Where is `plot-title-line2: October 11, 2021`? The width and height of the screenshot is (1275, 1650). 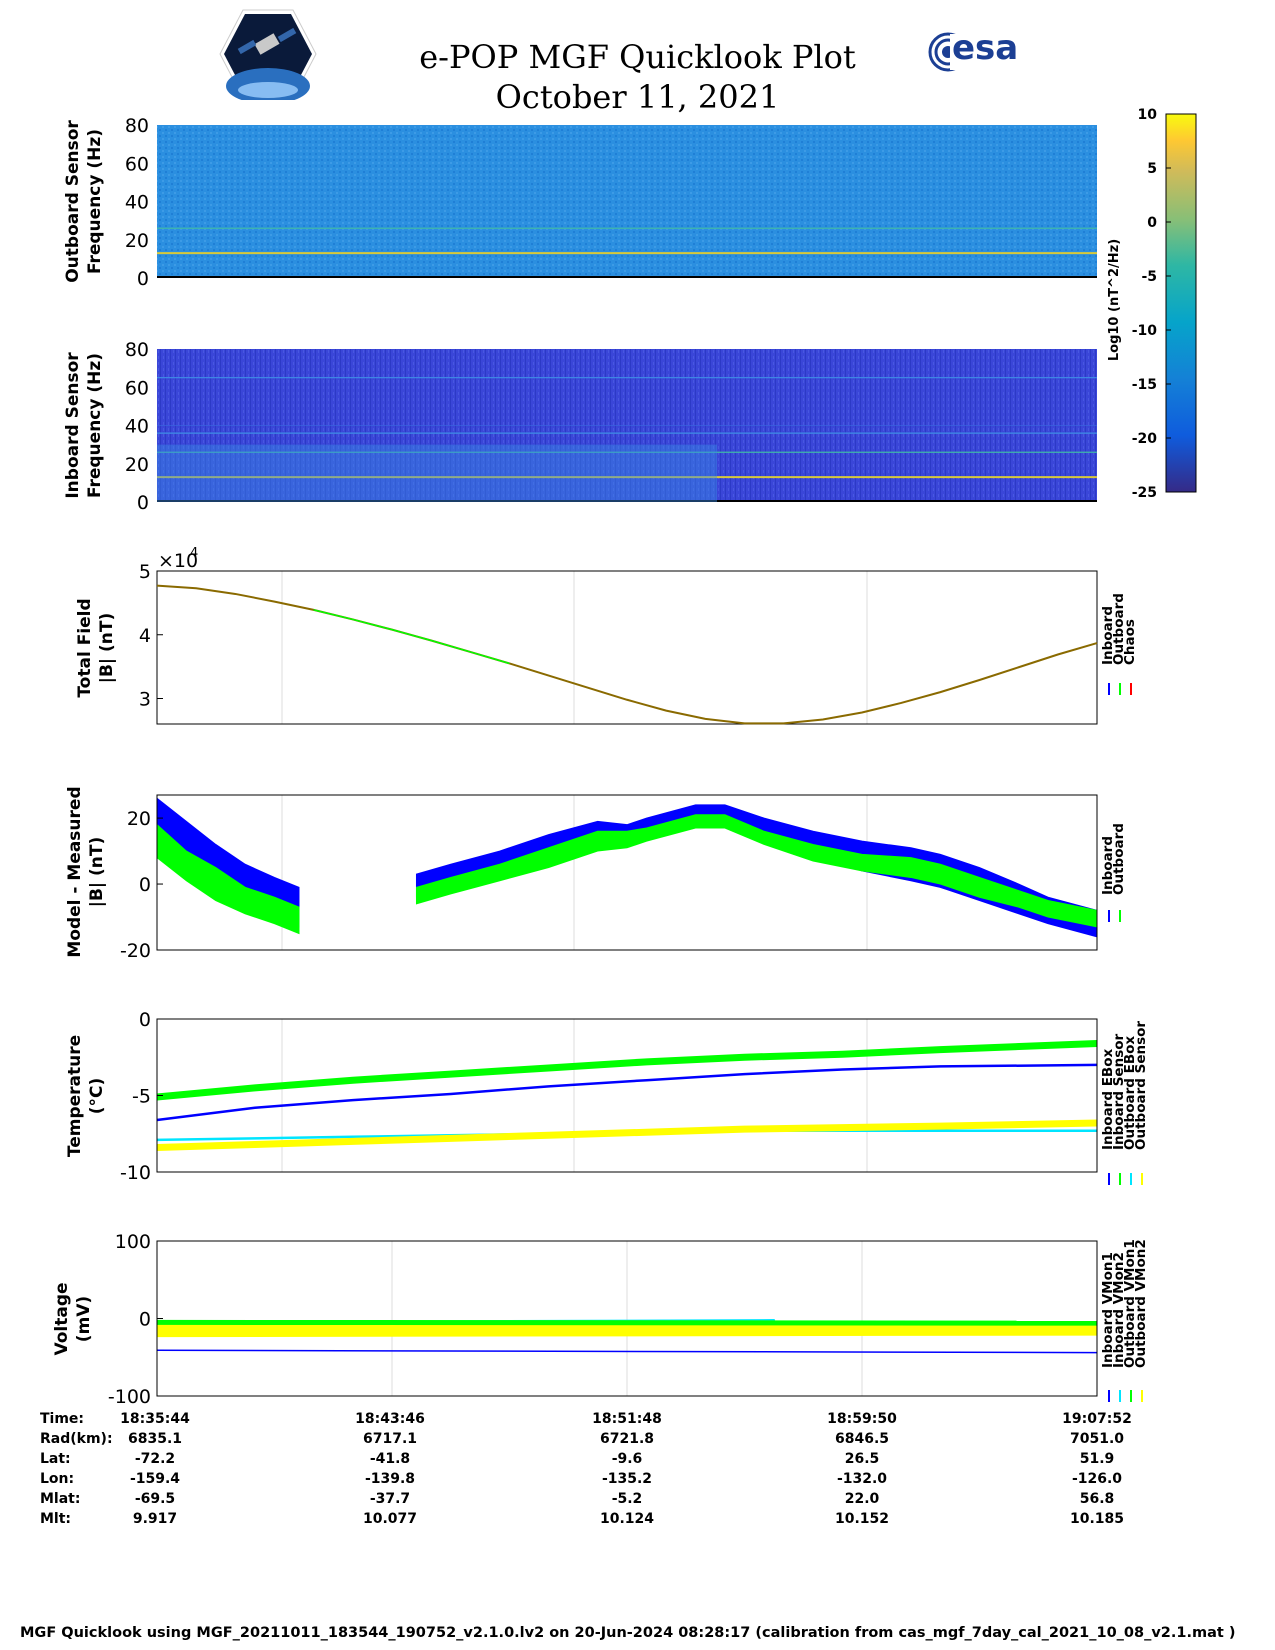 plot-title-line2: October 11, 2021 is located at coordinates (637, 97).